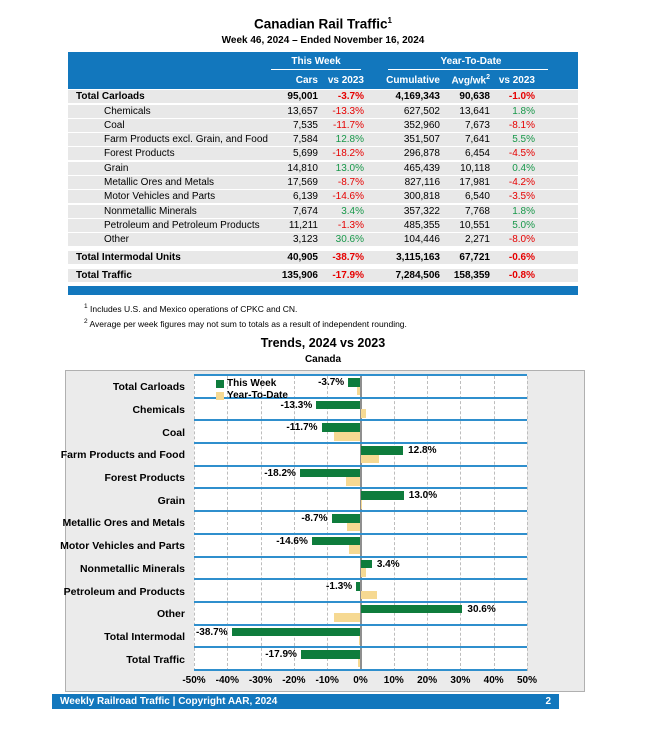  What do you see at coordinates (323, 80) in the screenshot?
I see `table-column-header-row: Cars vs 2023 Cumulative Avg/wk2 vs 2023` at bounding box center [323, 80].